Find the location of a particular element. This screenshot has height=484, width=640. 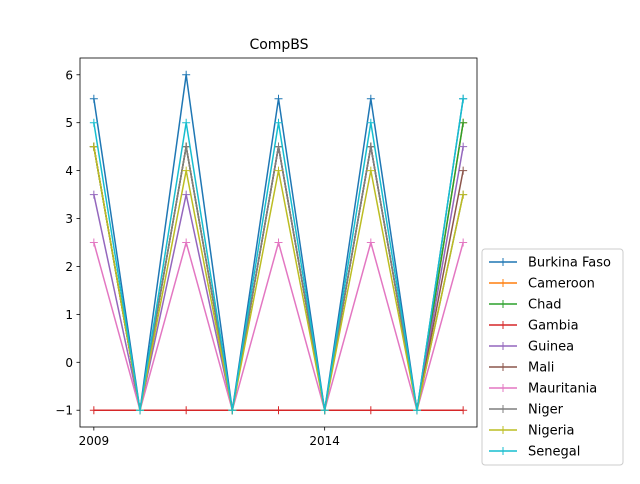

y-axis: −1 0 1 2 3 4 5 6 is located at coordinates (67, 243).